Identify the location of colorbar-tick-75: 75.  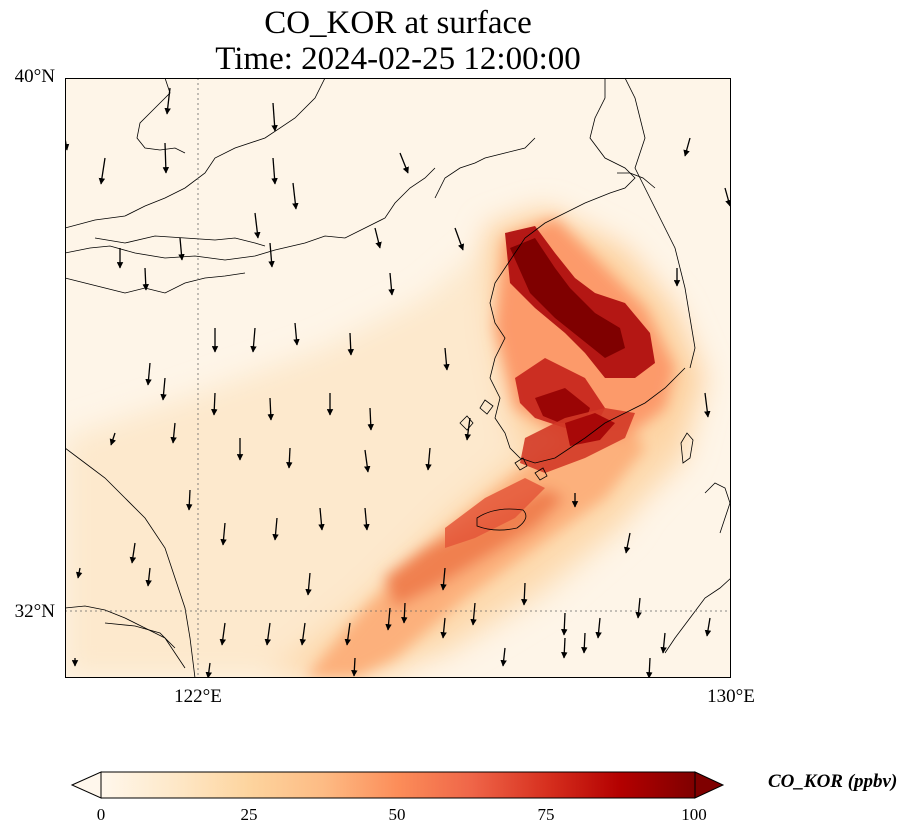
(546, 814).